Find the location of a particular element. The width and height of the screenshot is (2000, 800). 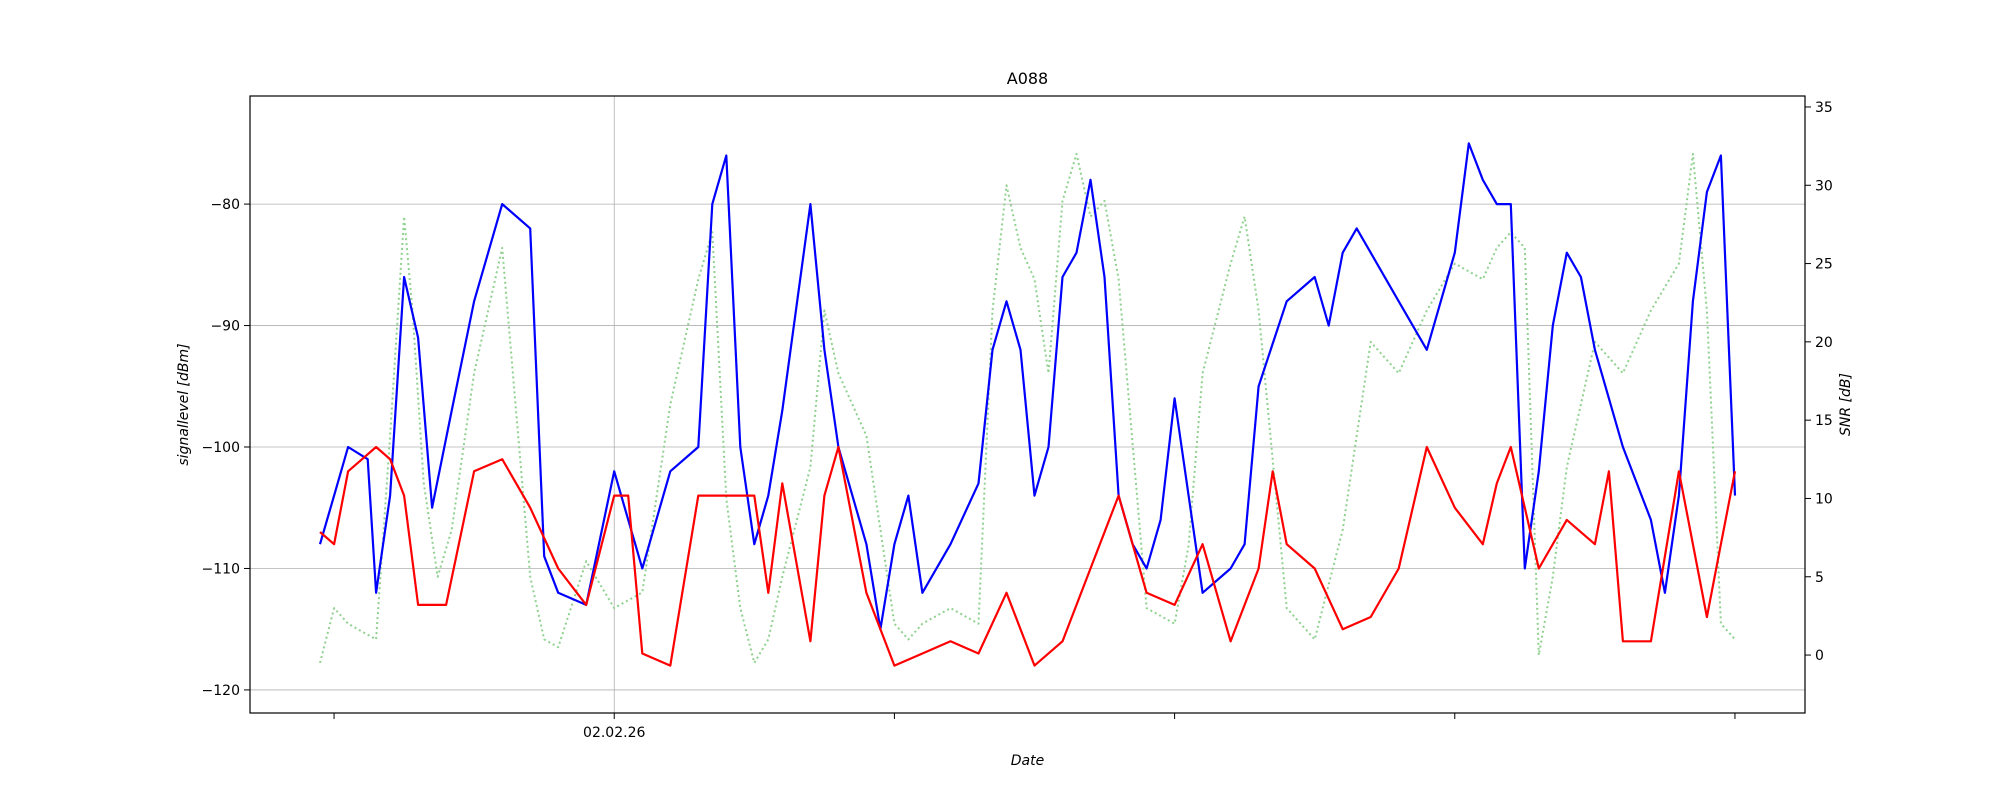

y-axis-ticks: −120 −110 −100 −90 −80 is located at coordinates (226, 448).